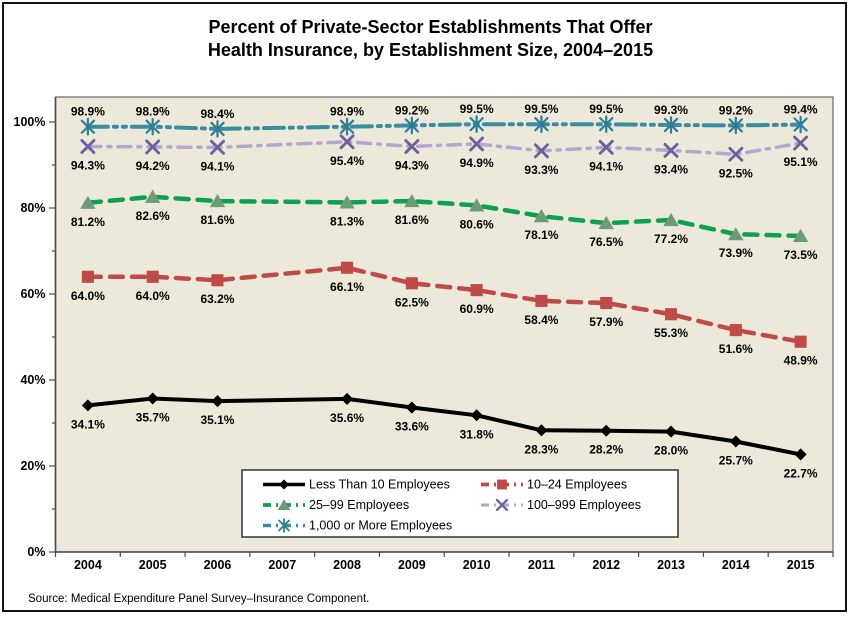  I want to click on data-label: 28.2%, so click(606, 450).